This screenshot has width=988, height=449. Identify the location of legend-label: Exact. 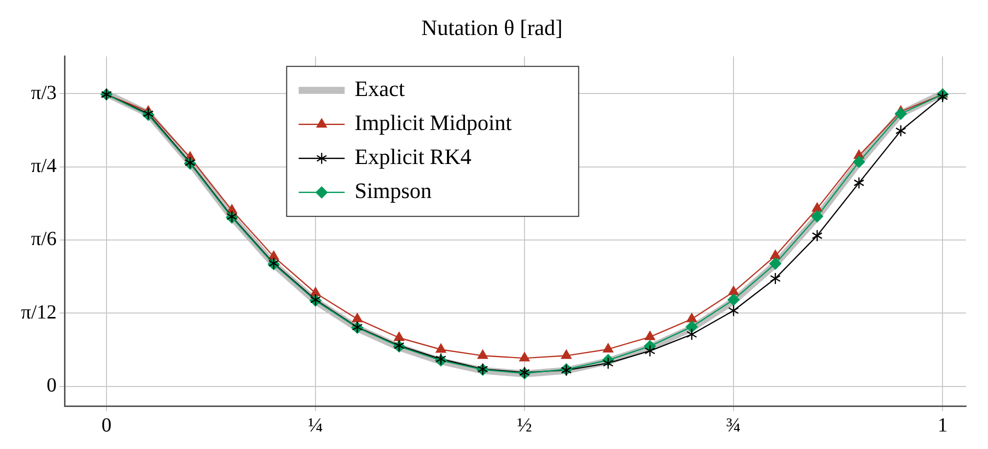
(379, 89).